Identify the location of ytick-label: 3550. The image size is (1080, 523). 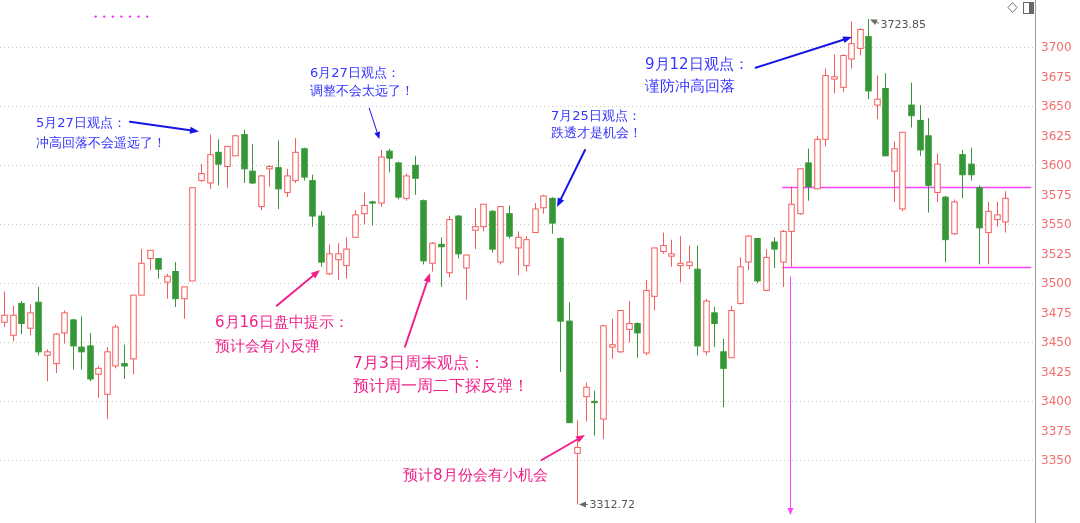
(1056, 224).